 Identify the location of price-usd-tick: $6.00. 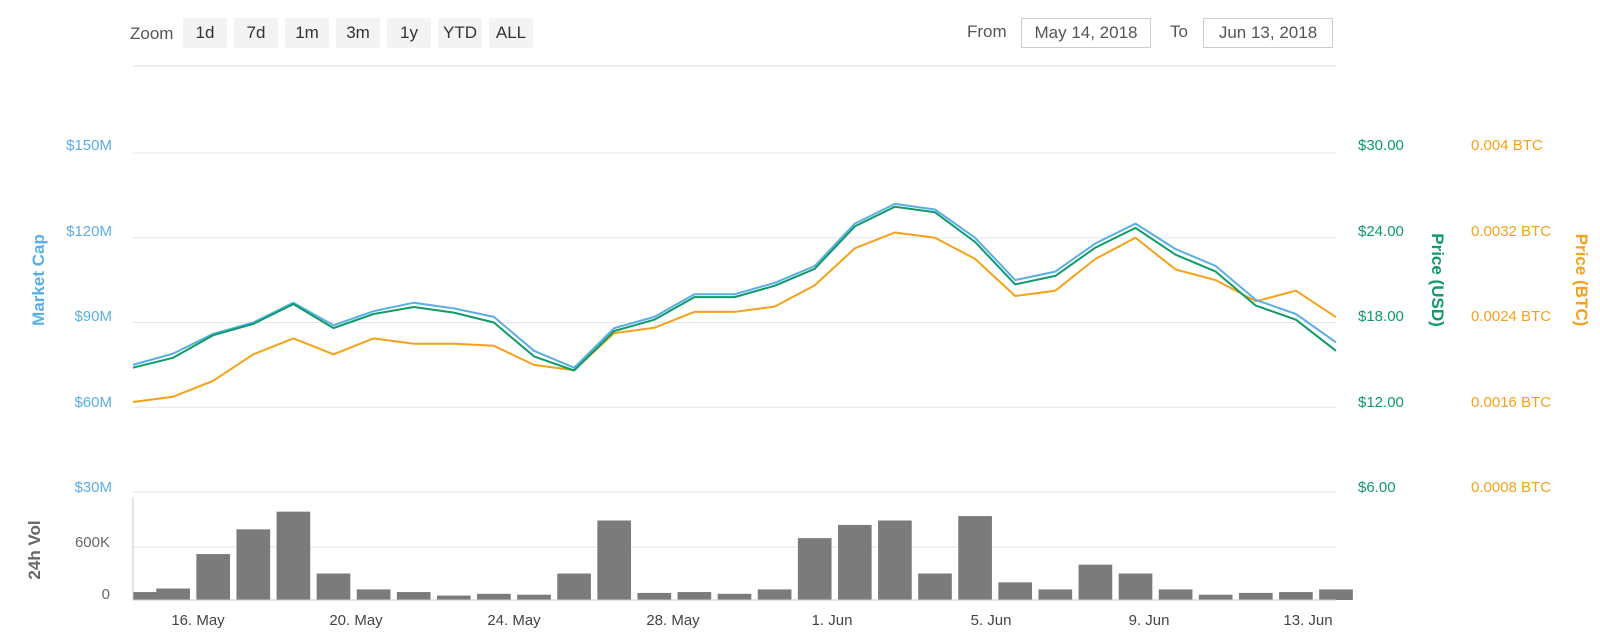
(1377, 487).